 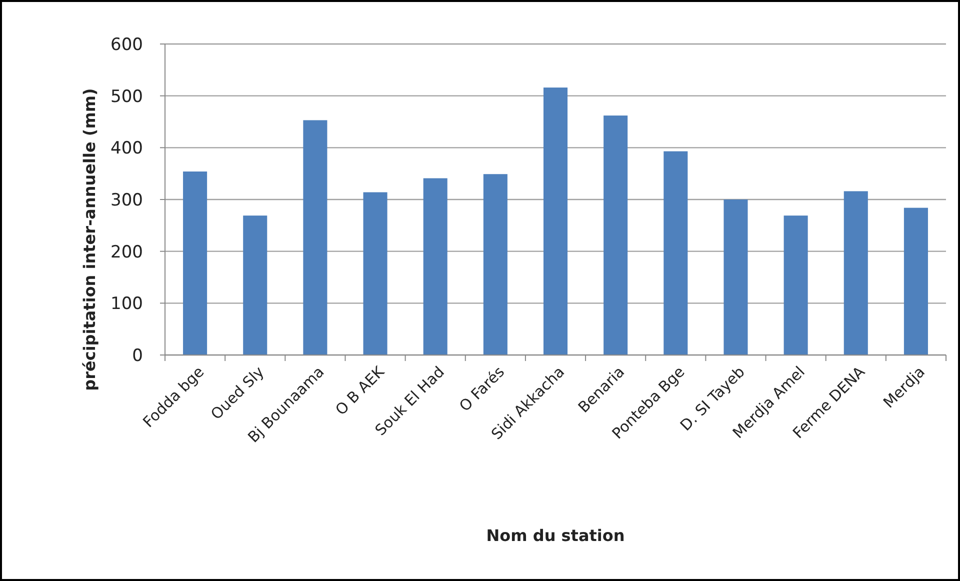 What do you see at coordinates (126, 200) in the screenshot?
I see `y-tick-label: 300` at bounding box center [126, 200].